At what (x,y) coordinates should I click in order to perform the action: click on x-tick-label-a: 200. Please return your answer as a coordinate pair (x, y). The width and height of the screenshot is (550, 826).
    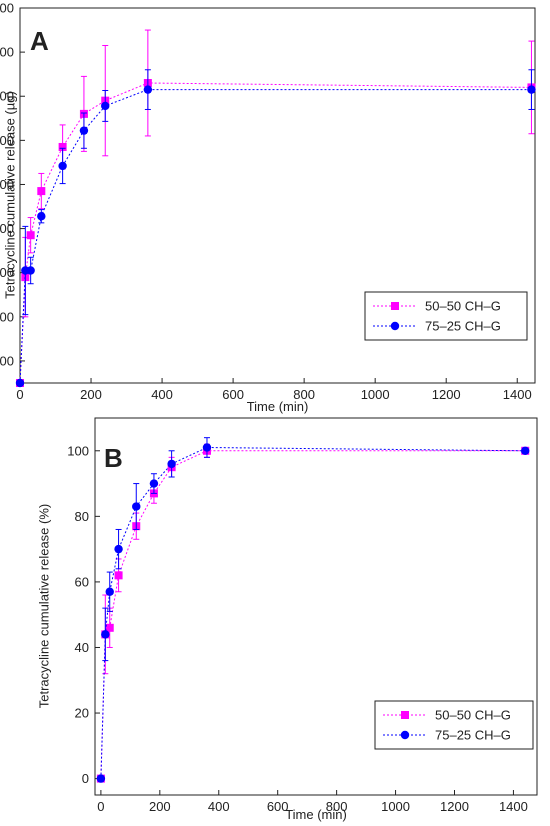
    Looking at the image, I should click on (91, 394).